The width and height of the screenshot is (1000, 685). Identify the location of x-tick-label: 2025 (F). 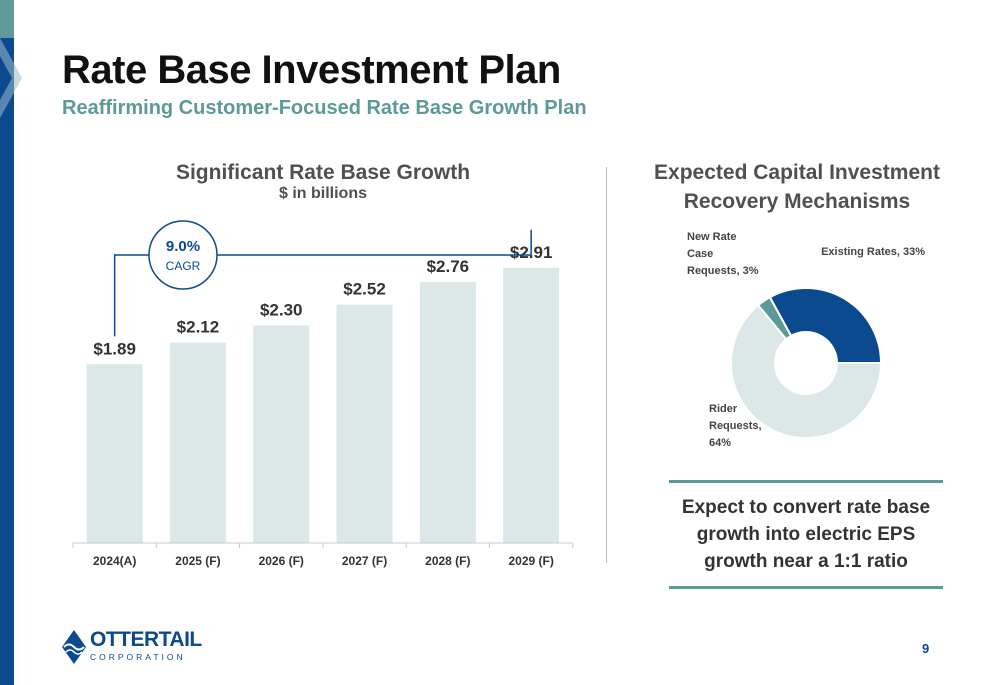
(197, 561).